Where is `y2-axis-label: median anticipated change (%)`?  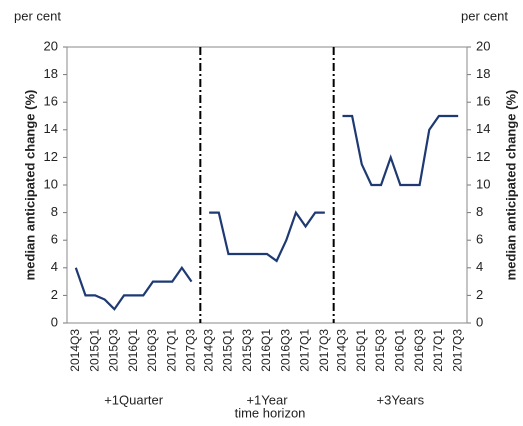
y2-axis-label: median anticipated change (%) is located at coordinates (510, 185).